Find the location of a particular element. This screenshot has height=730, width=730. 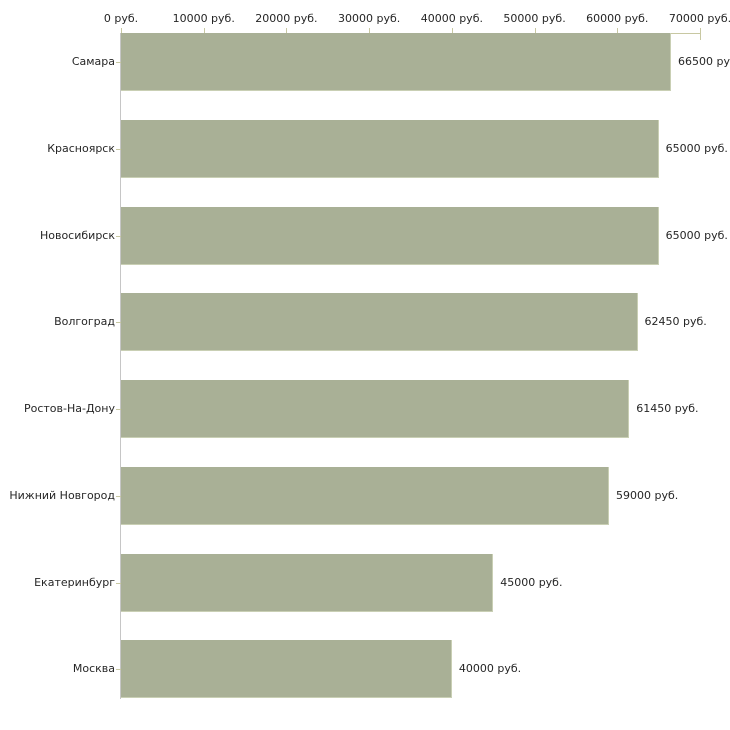

value-label: 45000 руб. is located at coordinates (531, 582).